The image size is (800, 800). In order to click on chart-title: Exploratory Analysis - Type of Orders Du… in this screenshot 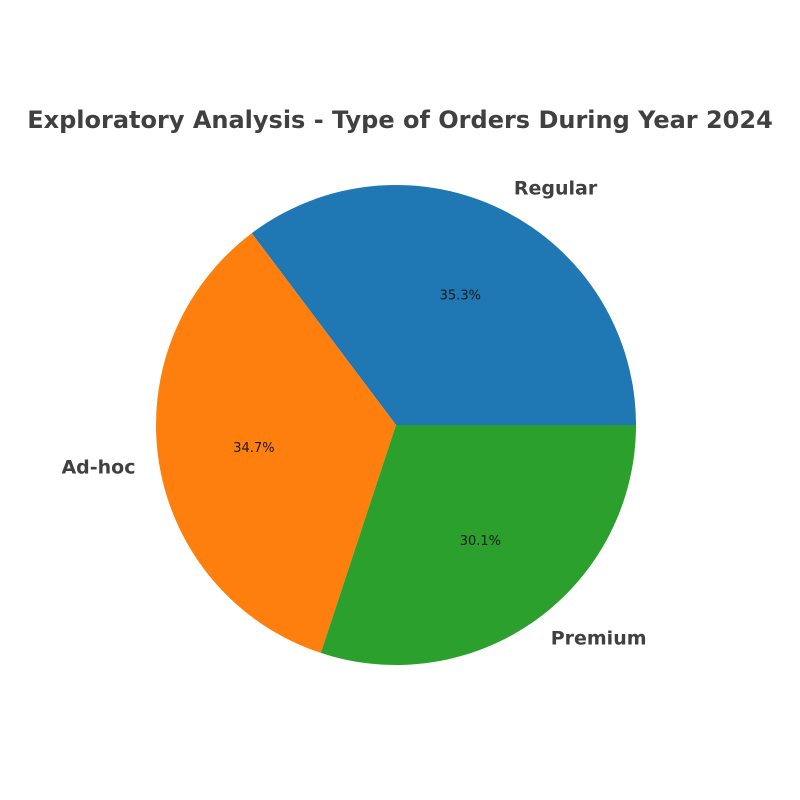, I will do `click(400, 120)`.